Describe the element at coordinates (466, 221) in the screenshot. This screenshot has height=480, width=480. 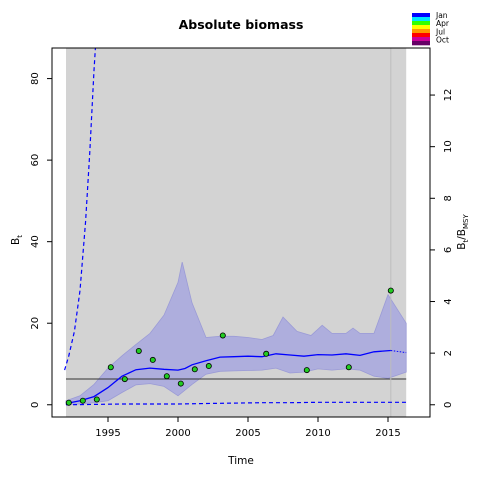
I see `y-axis-label-right-sub2: MSY` at that location.